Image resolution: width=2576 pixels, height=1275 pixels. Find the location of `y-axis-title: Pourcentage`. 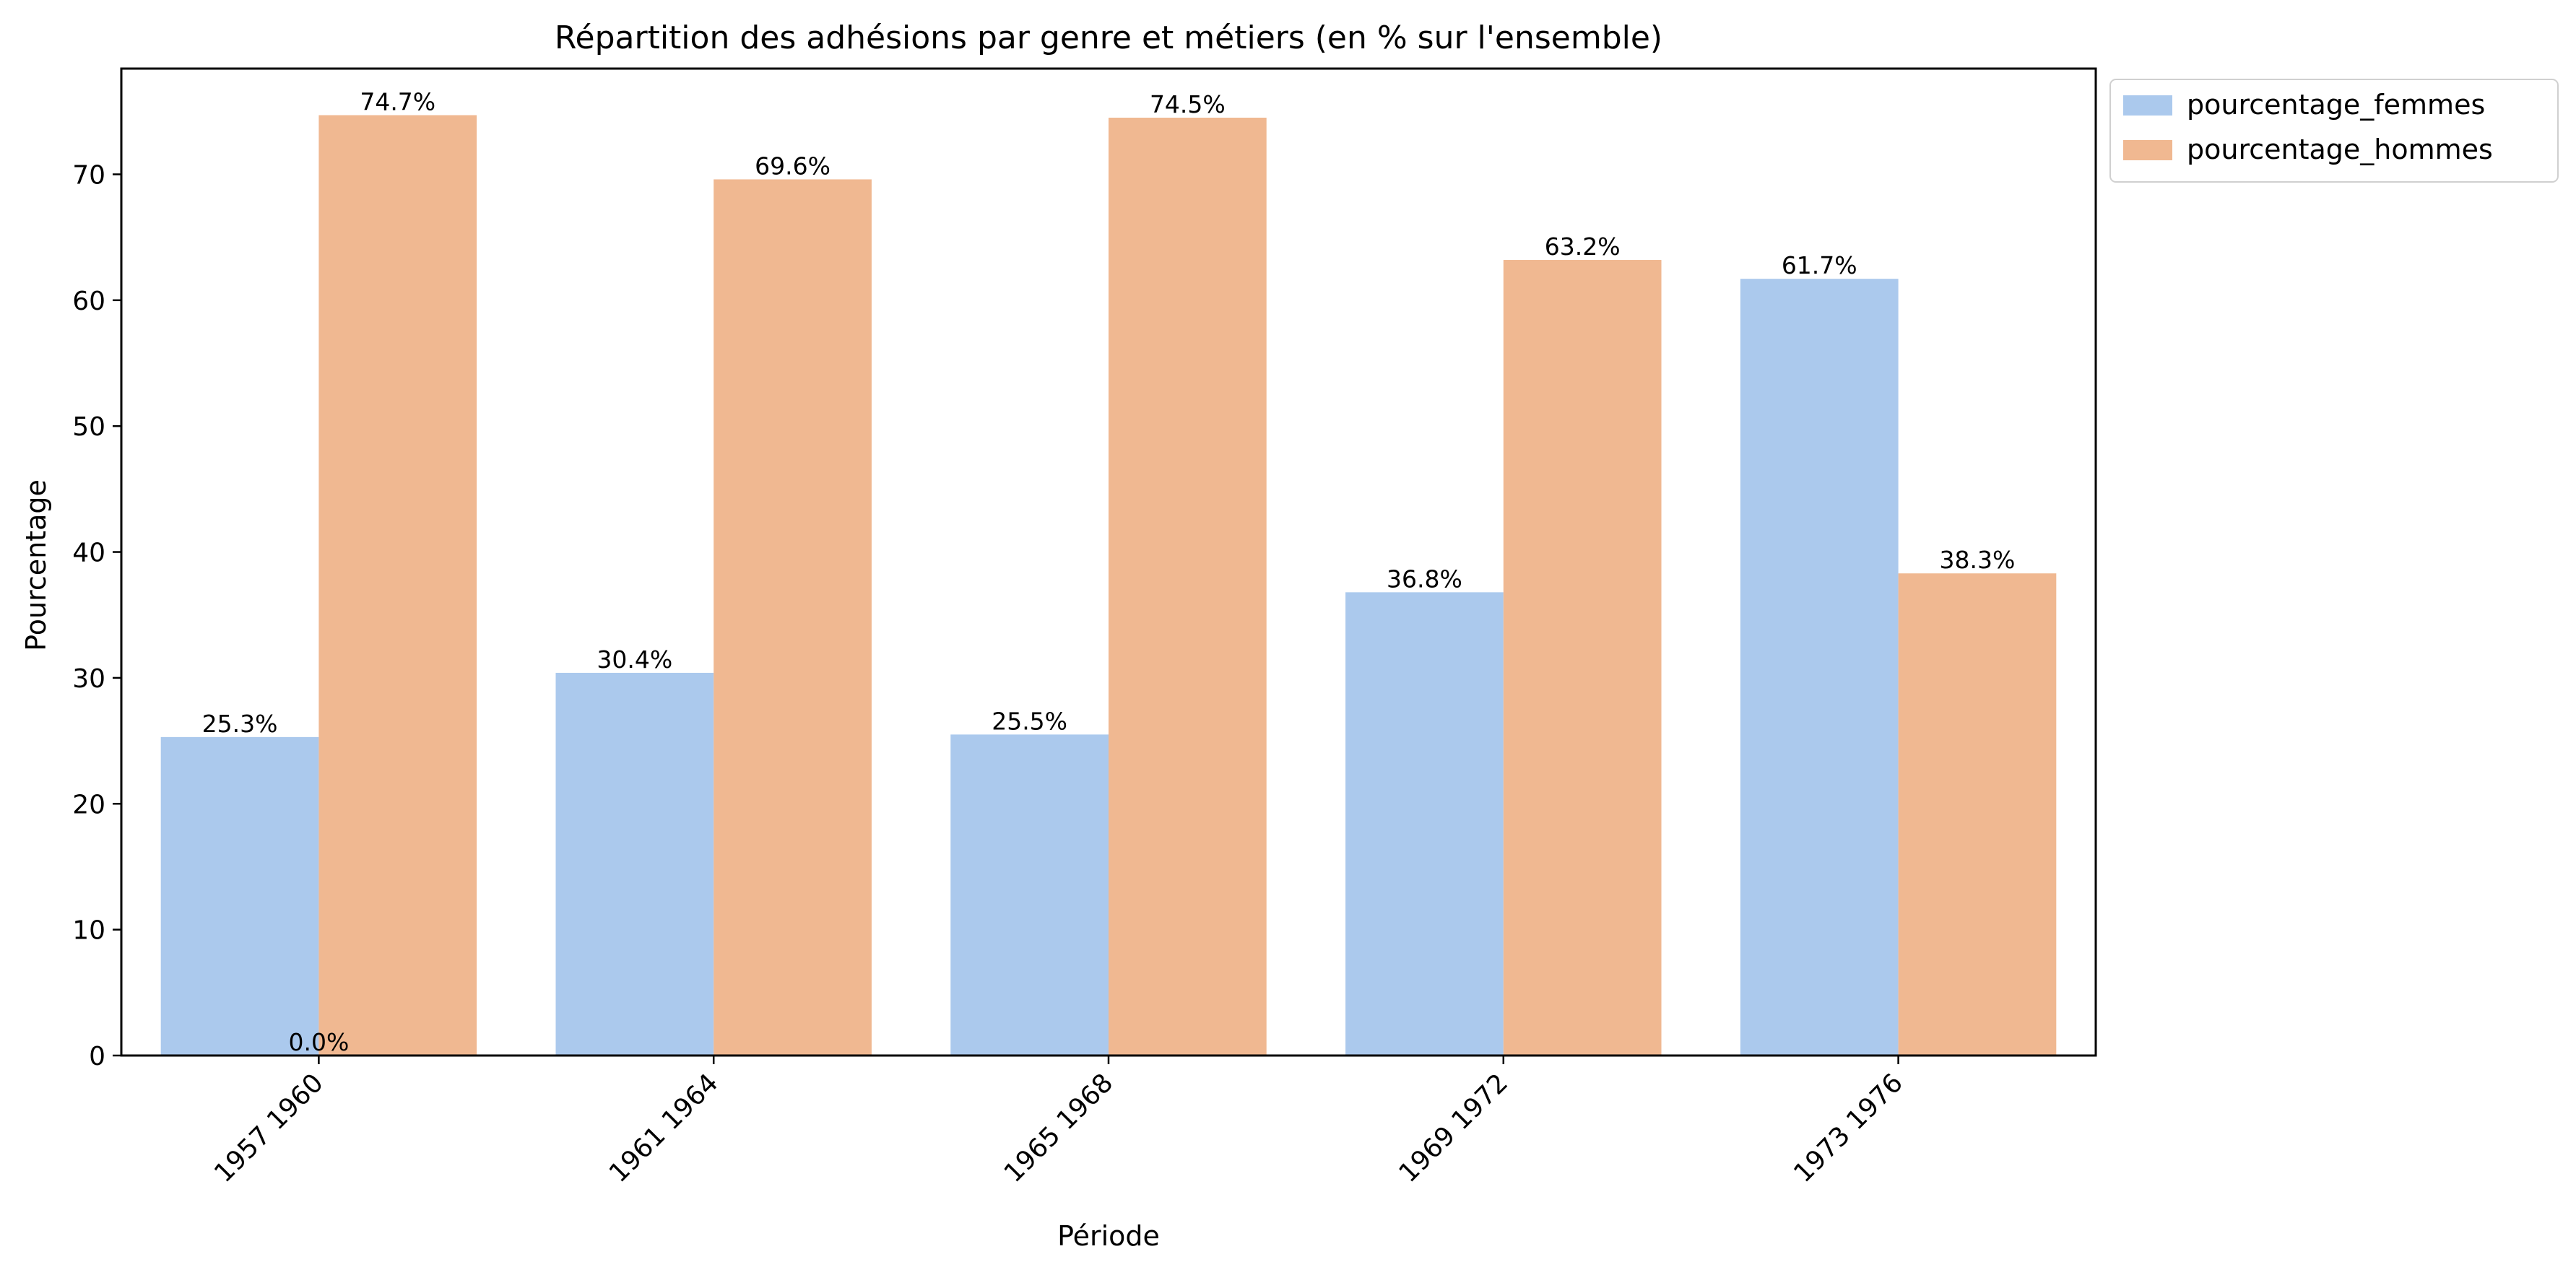

y-axis-title: Pourcentage is located at coordinates (36, 565).